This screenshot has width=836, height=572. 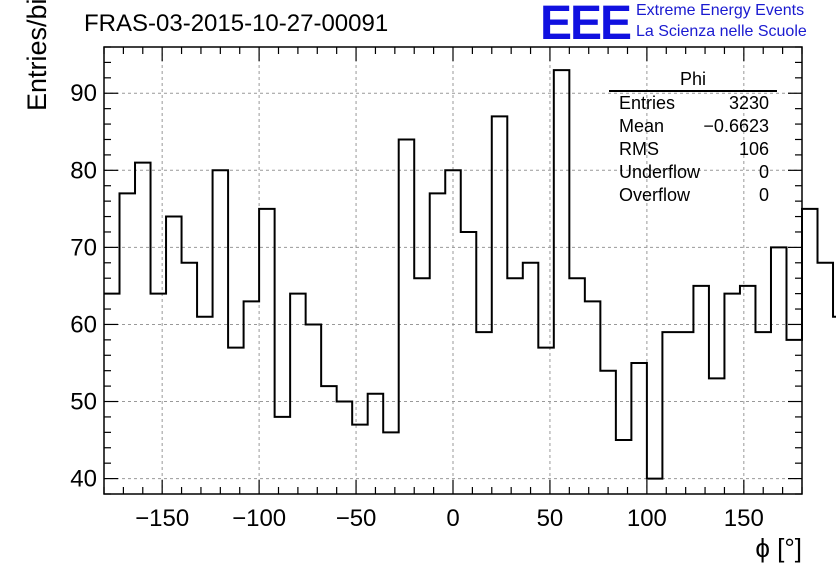 I want to click on y-tick-label: 70, so click(x=83, y=247).